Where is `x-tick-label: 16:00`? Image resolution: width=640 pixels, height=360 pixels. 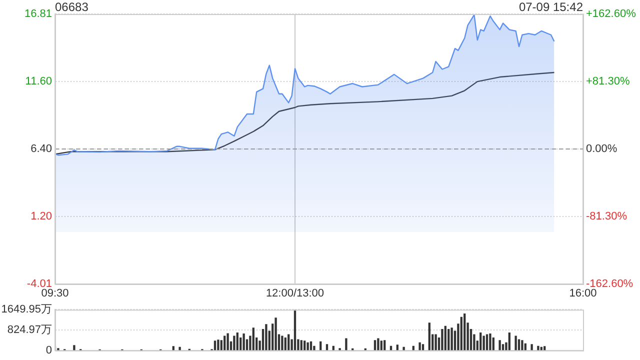 x-tick-label: 16:00 is located at coordinates (583, 294).